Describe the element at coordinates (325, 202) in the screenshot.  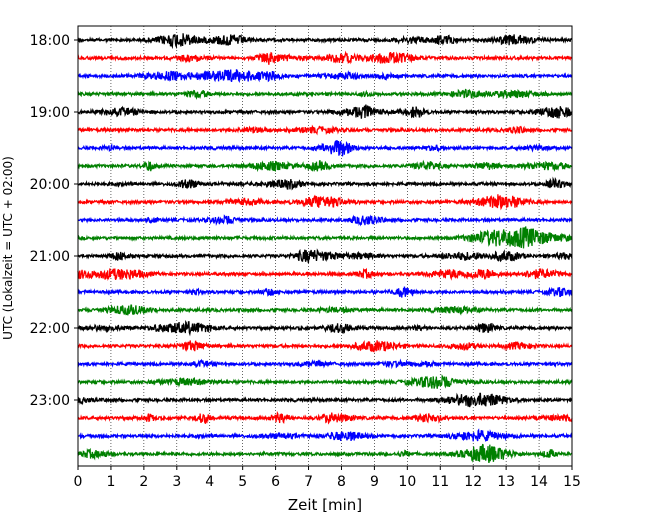
I see `trace-2015` at that location.